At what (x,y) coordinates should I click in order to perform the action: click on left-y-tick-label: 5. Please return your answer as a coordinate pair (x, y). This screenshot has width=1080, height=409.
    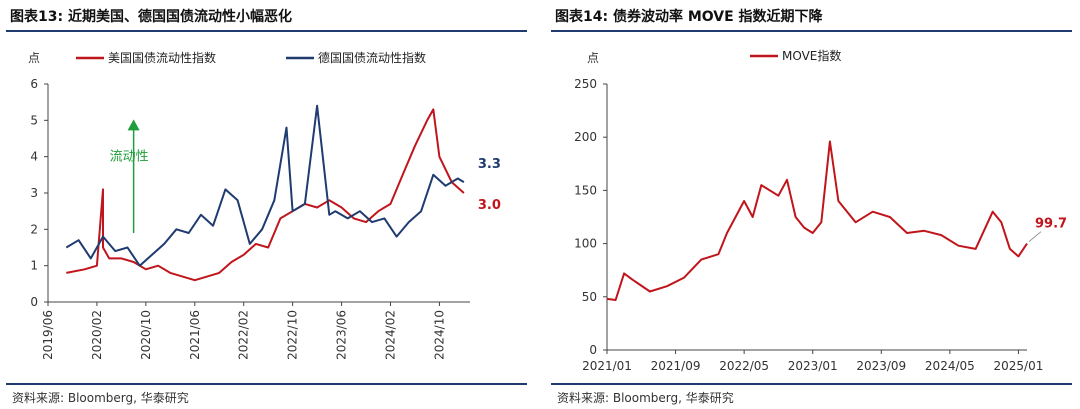
    Looking at the image, I should click on (34, 120).